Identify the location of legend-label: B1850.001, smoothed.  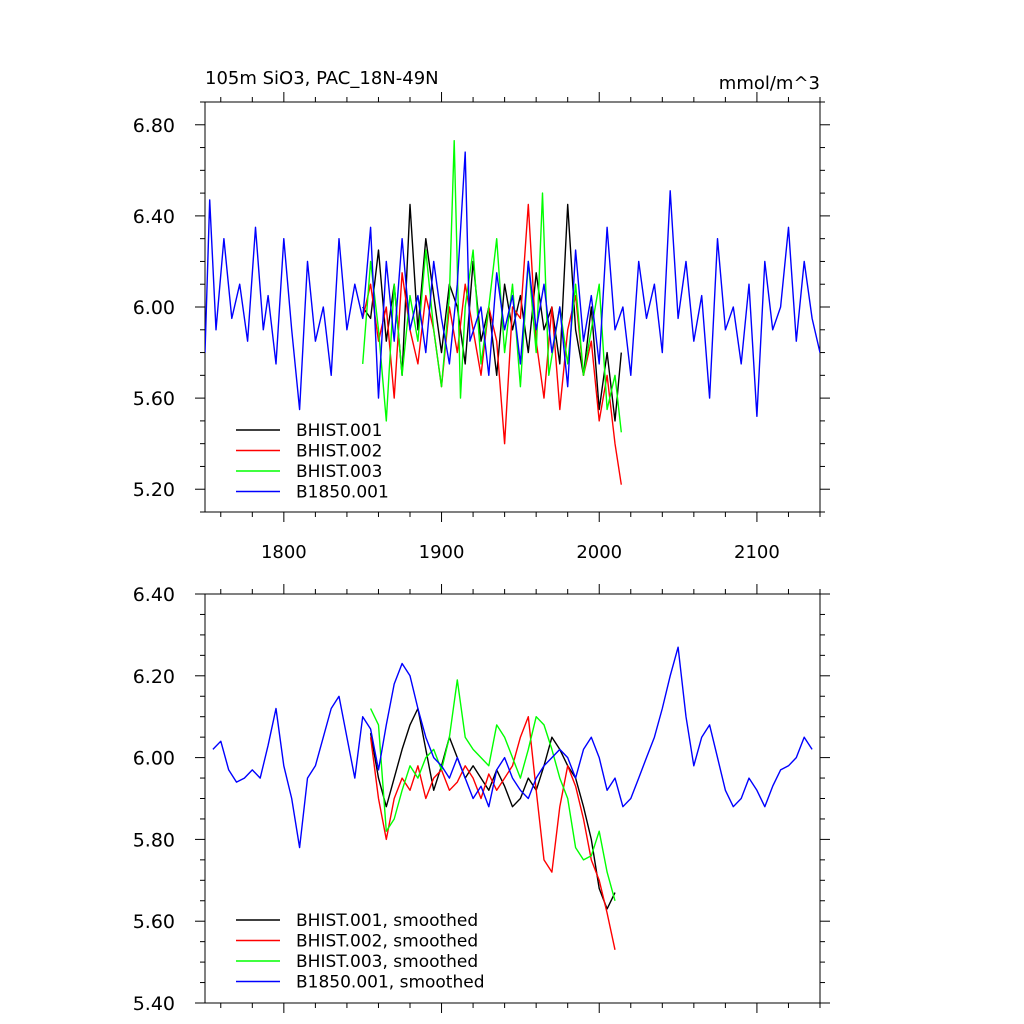
(390, 983).